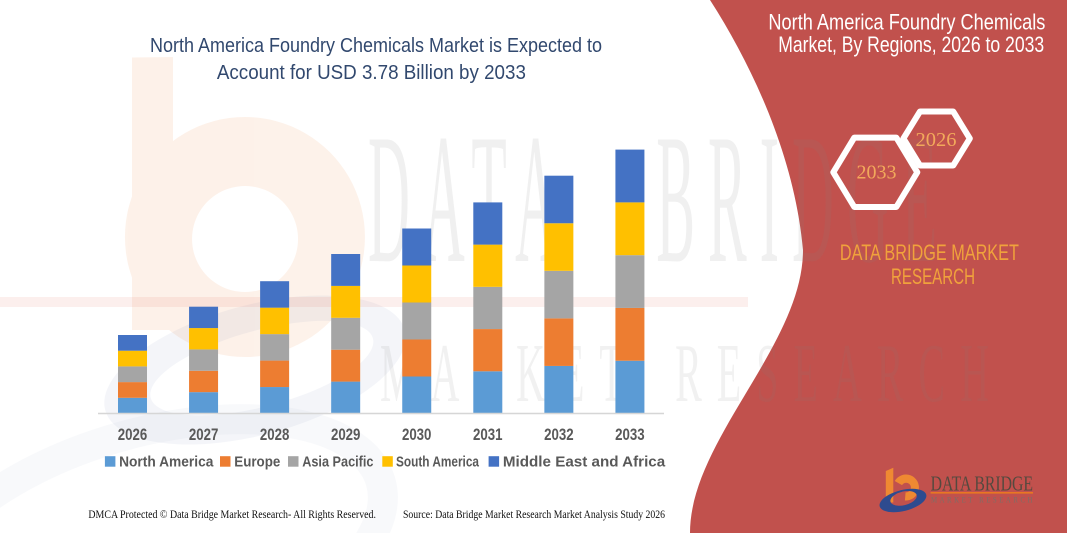 This screenshot has height=533, width=1067. What do you see at coordinates (337, 462) in the screenshot?
I see `svg-text: Asia Pacific` at bounding box center [337, 462].